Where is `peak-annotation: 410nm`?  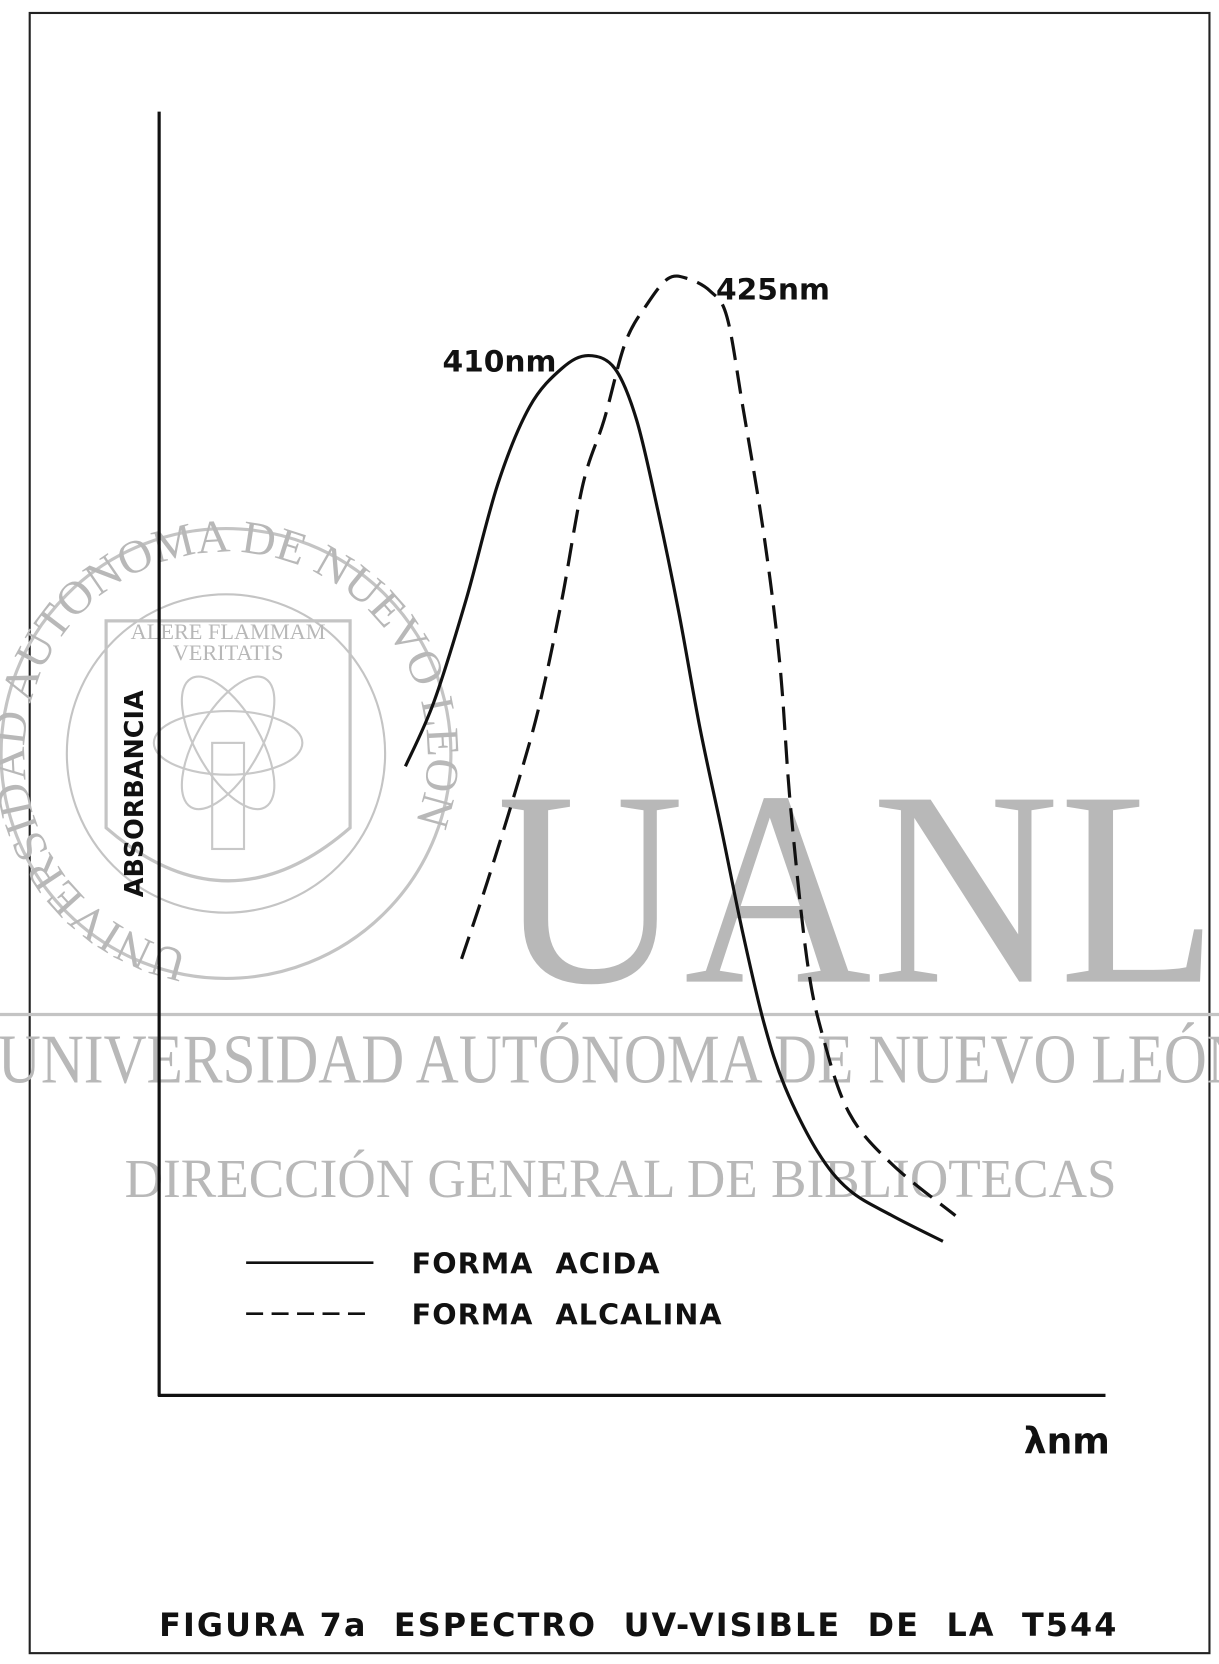 peak-annotation: 410nm is located at coordinates (499, 361).